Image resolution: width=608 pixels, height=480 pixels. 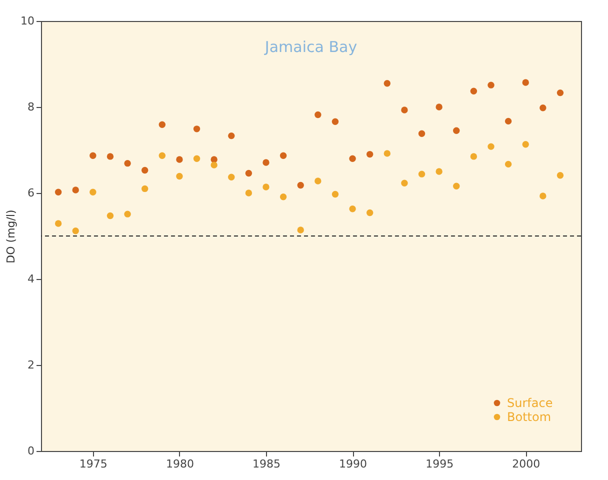 I want to click on y-tick-label: 8, so click(x=31, y=107).